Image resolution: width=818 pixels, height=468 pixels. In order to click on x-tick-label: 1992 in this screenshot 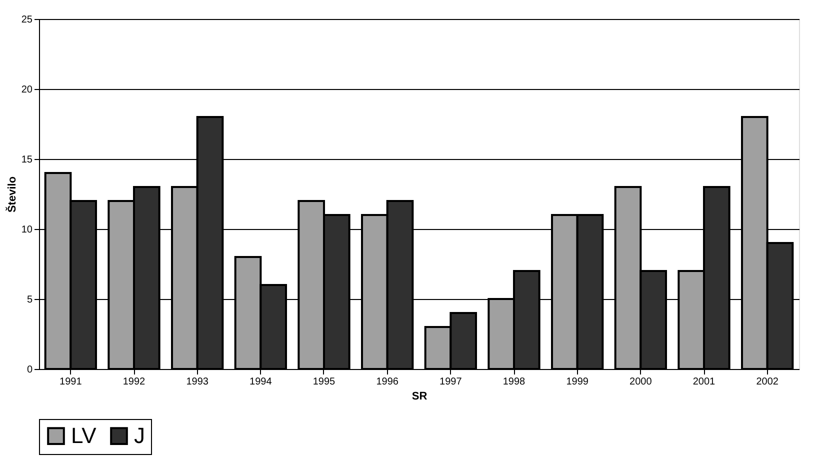, I will do `click(134, 382)`.